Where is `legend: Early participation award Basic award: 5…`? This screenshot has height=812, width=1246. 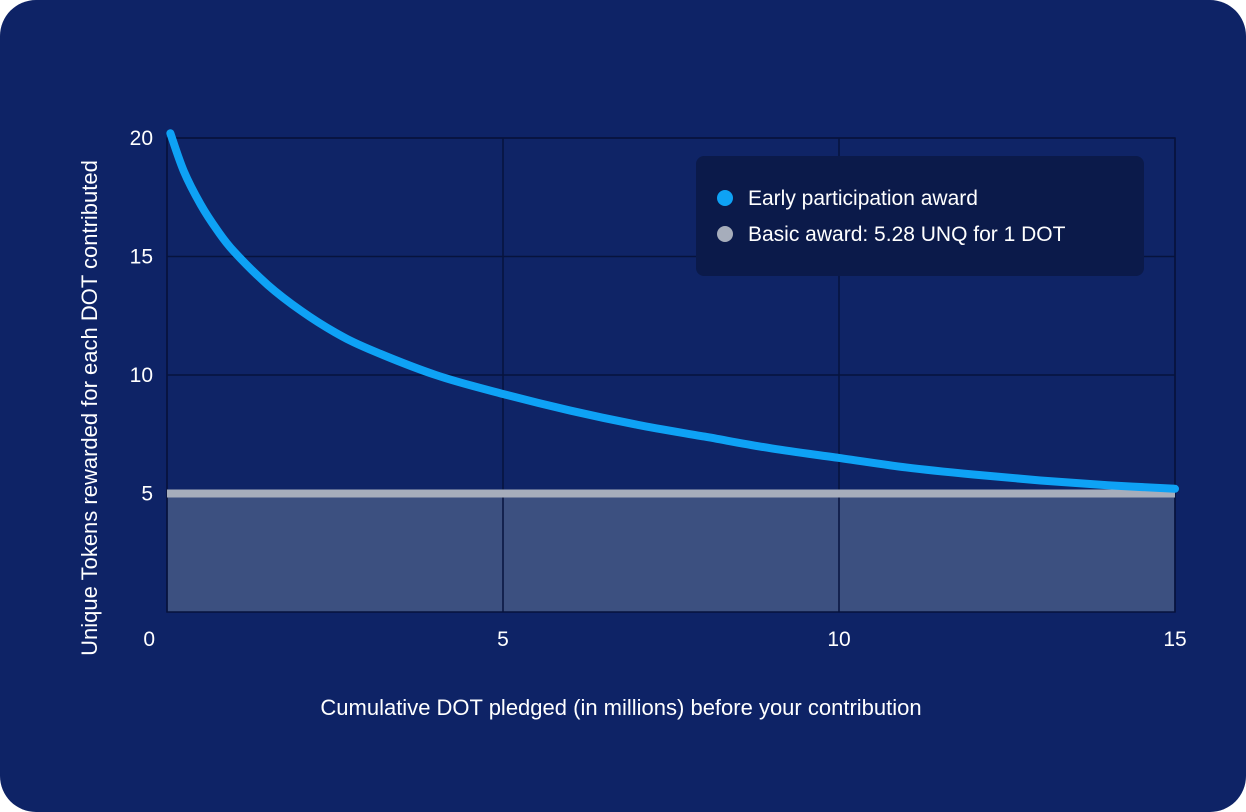
legend: Early participation award Basic award: 5… is located at coordinates (920, 216).